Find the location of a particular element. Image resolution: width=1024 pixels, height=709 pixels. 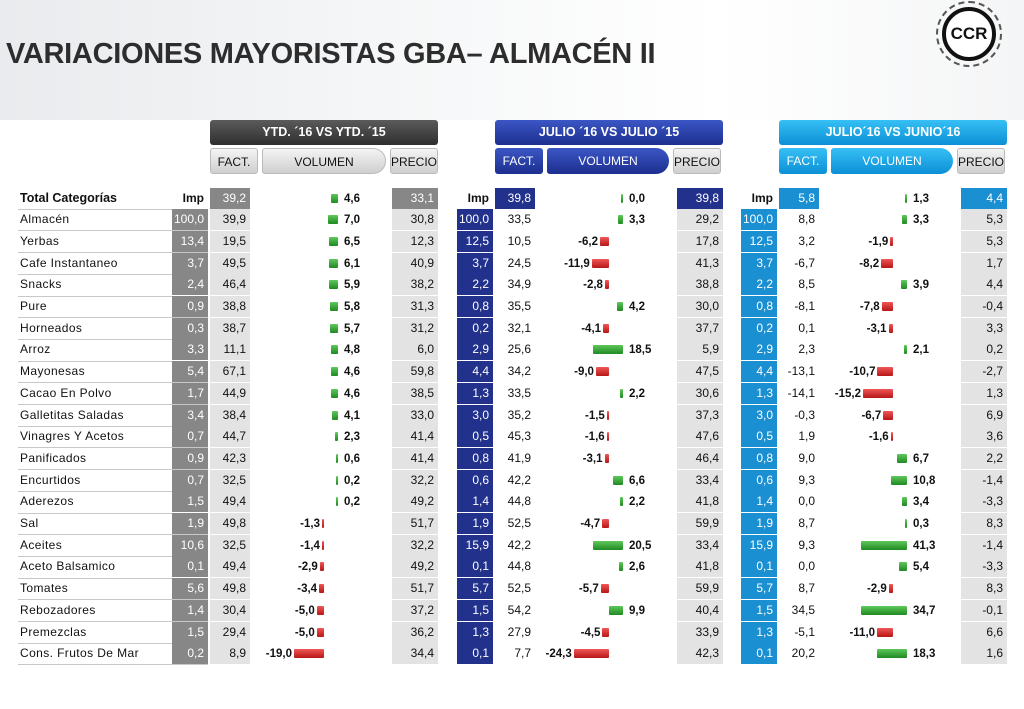

volume-value: 41,3 is located at coordinates (924, 545).